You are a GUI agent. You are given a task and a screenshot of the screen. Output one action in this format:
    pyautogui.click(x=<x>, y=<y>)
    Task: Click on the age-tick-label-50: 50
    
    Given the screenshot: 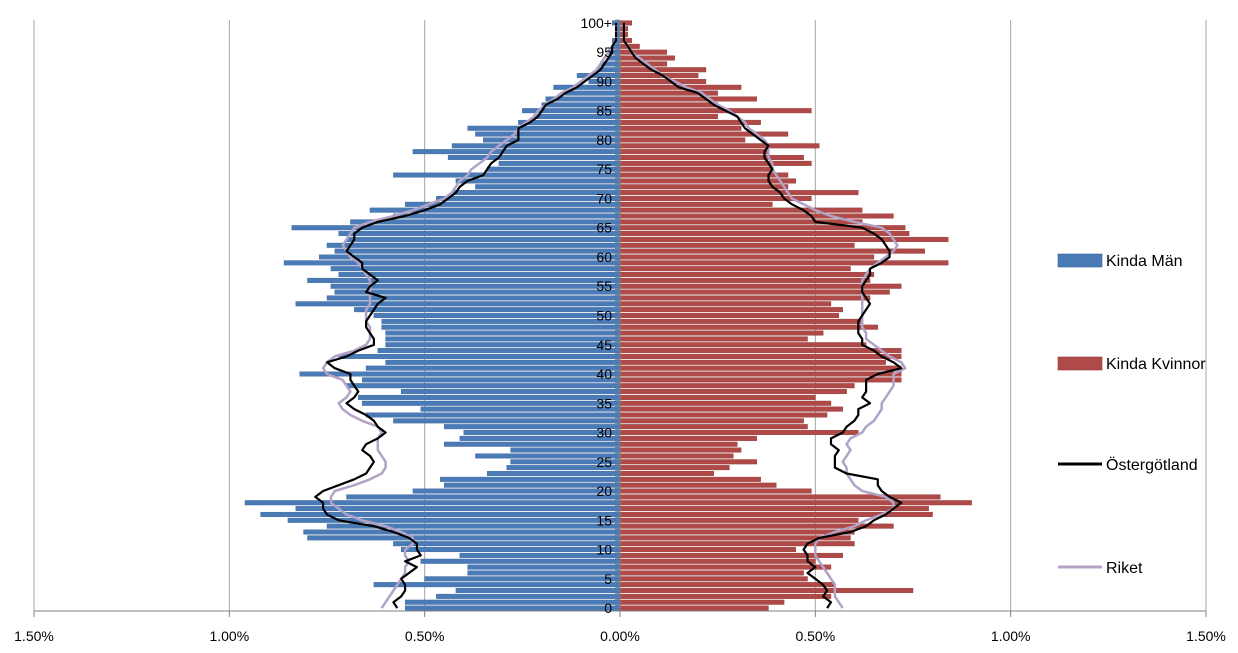 What is the action you would take?
    pyautogui.click(x=604, y=316)
    